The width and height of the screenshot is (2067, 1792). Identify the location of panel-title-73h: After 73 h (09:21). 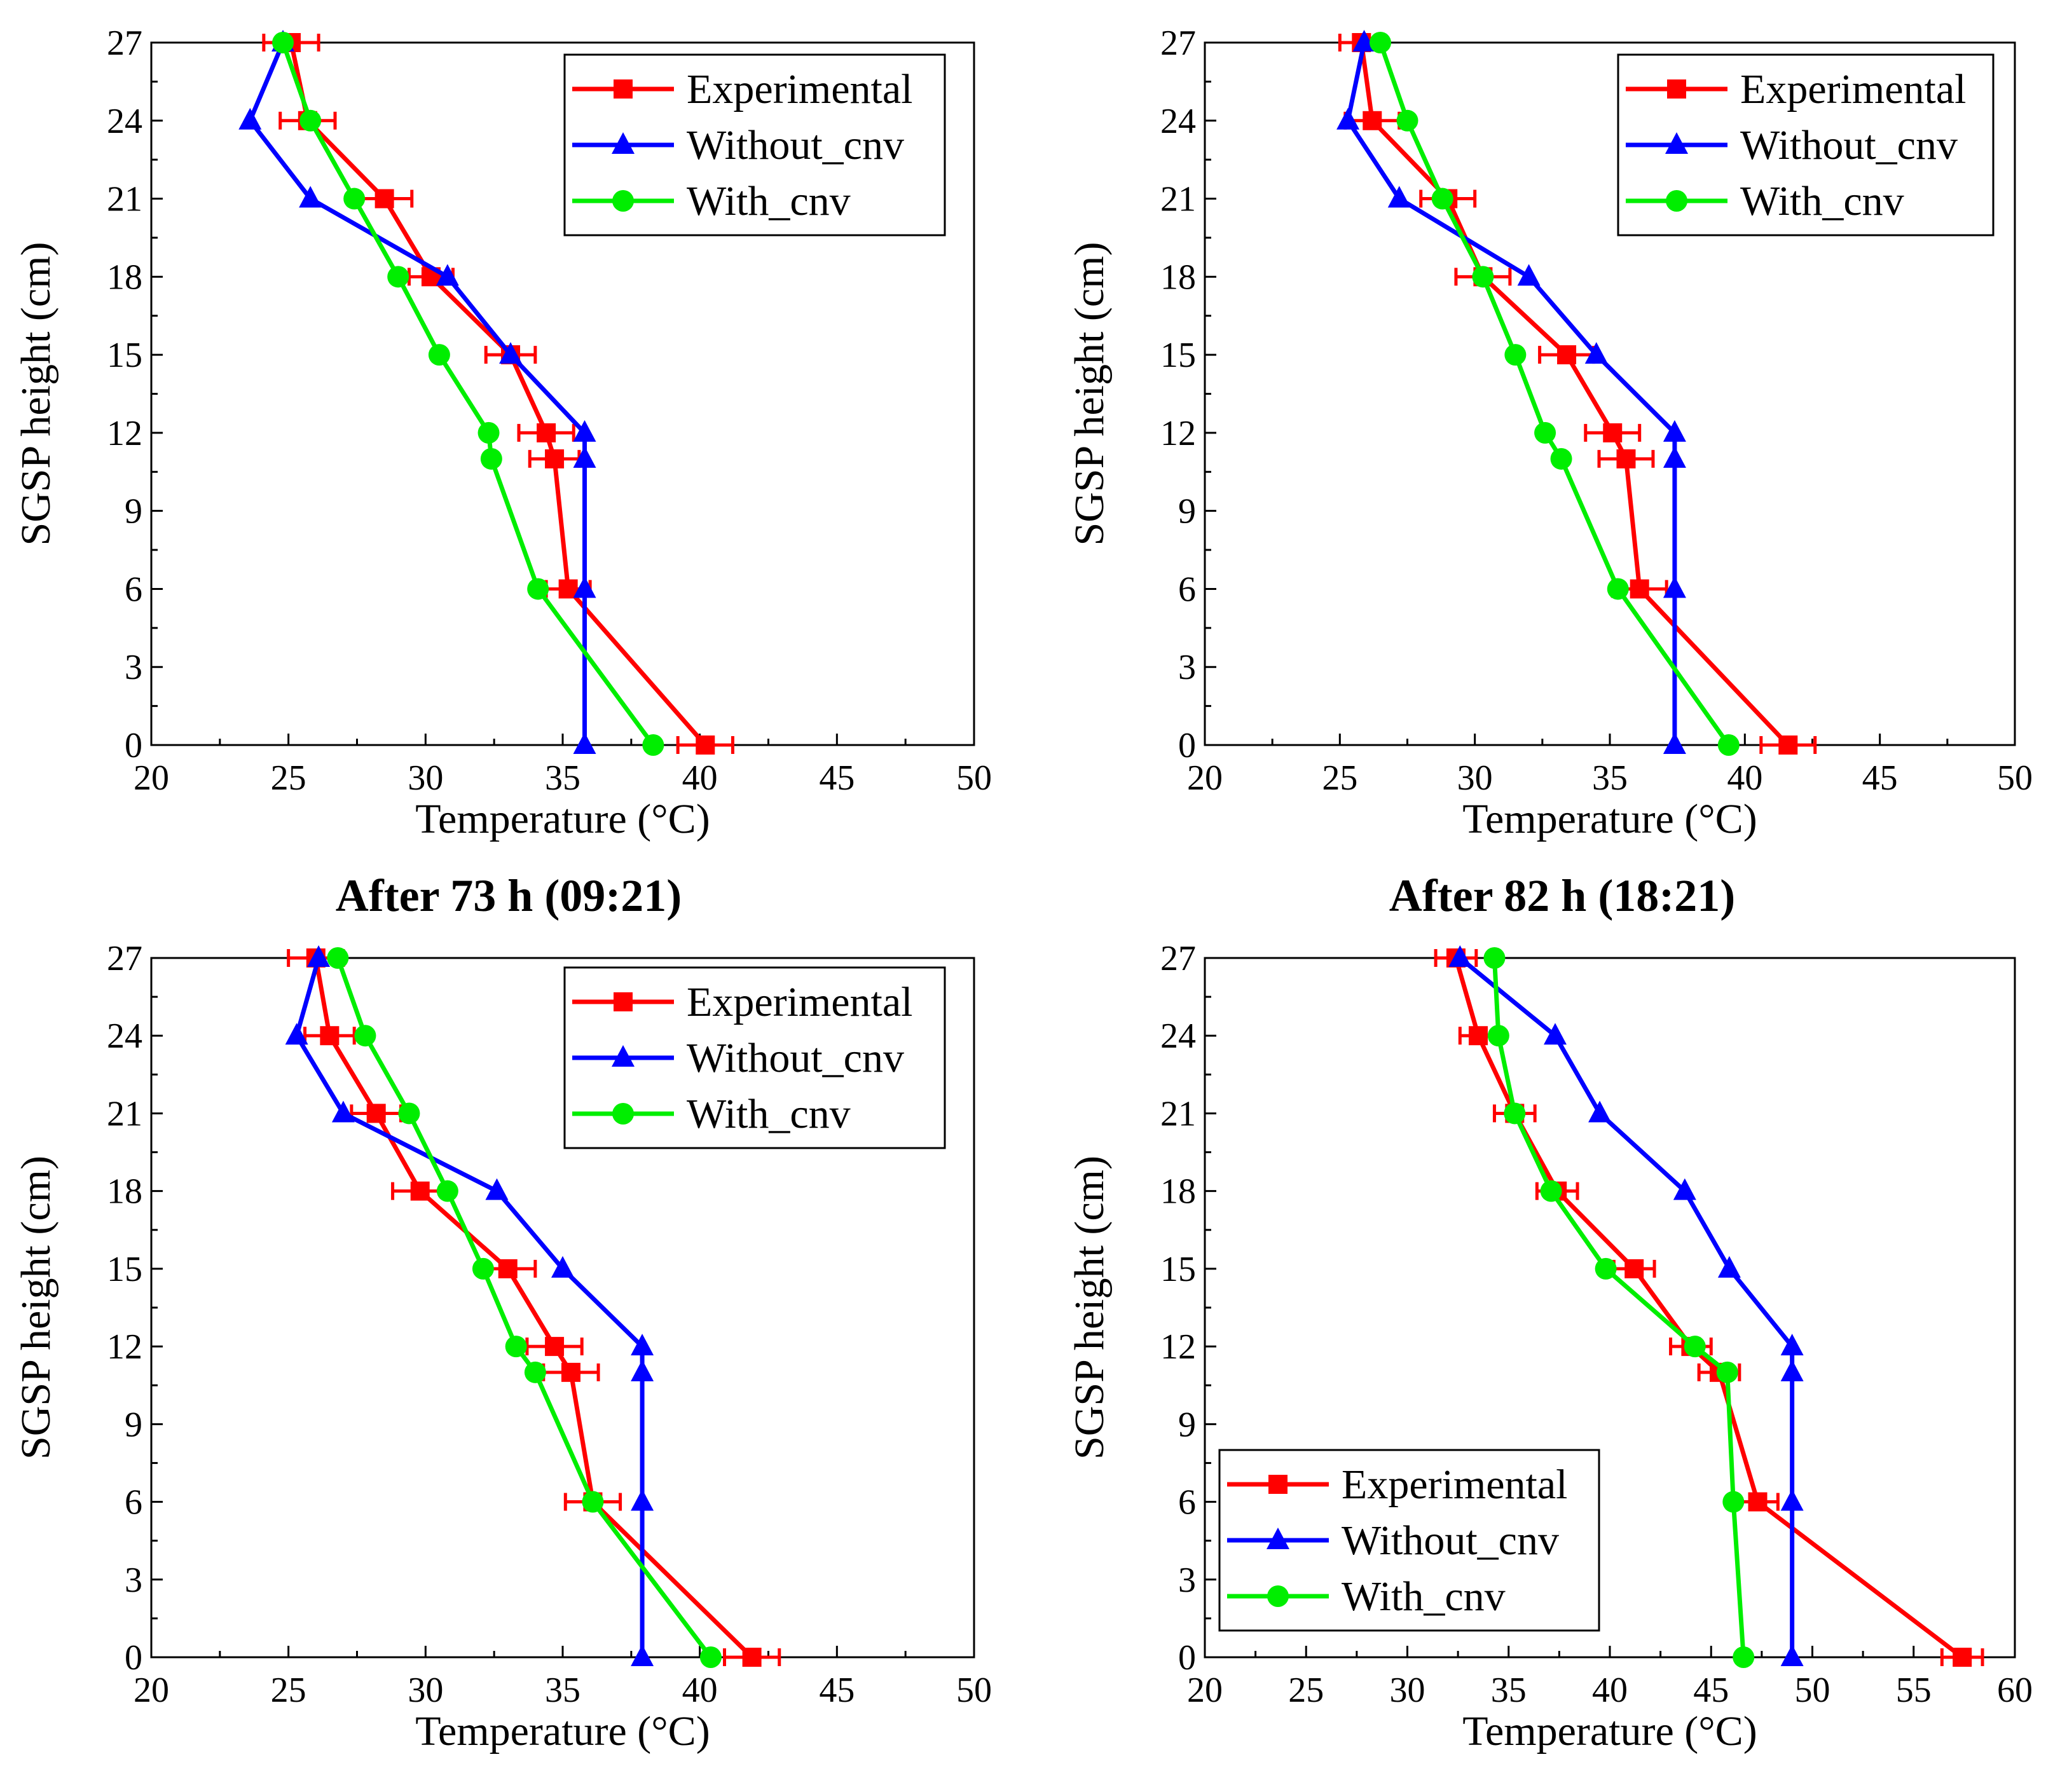
(509, 895).